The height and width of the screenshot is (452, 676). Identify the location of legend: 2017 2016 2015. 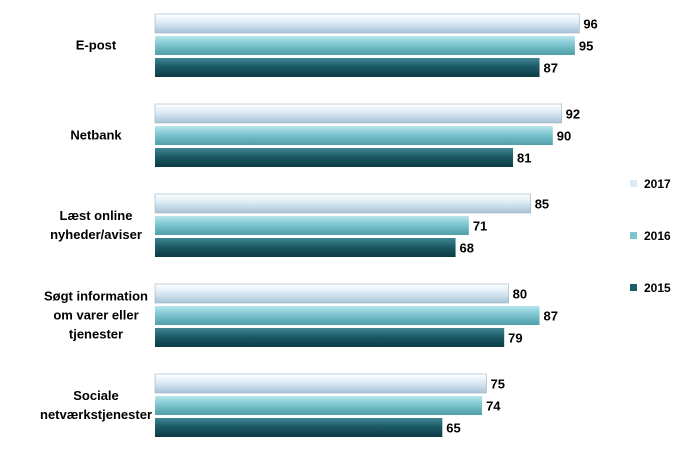
(650, 236).